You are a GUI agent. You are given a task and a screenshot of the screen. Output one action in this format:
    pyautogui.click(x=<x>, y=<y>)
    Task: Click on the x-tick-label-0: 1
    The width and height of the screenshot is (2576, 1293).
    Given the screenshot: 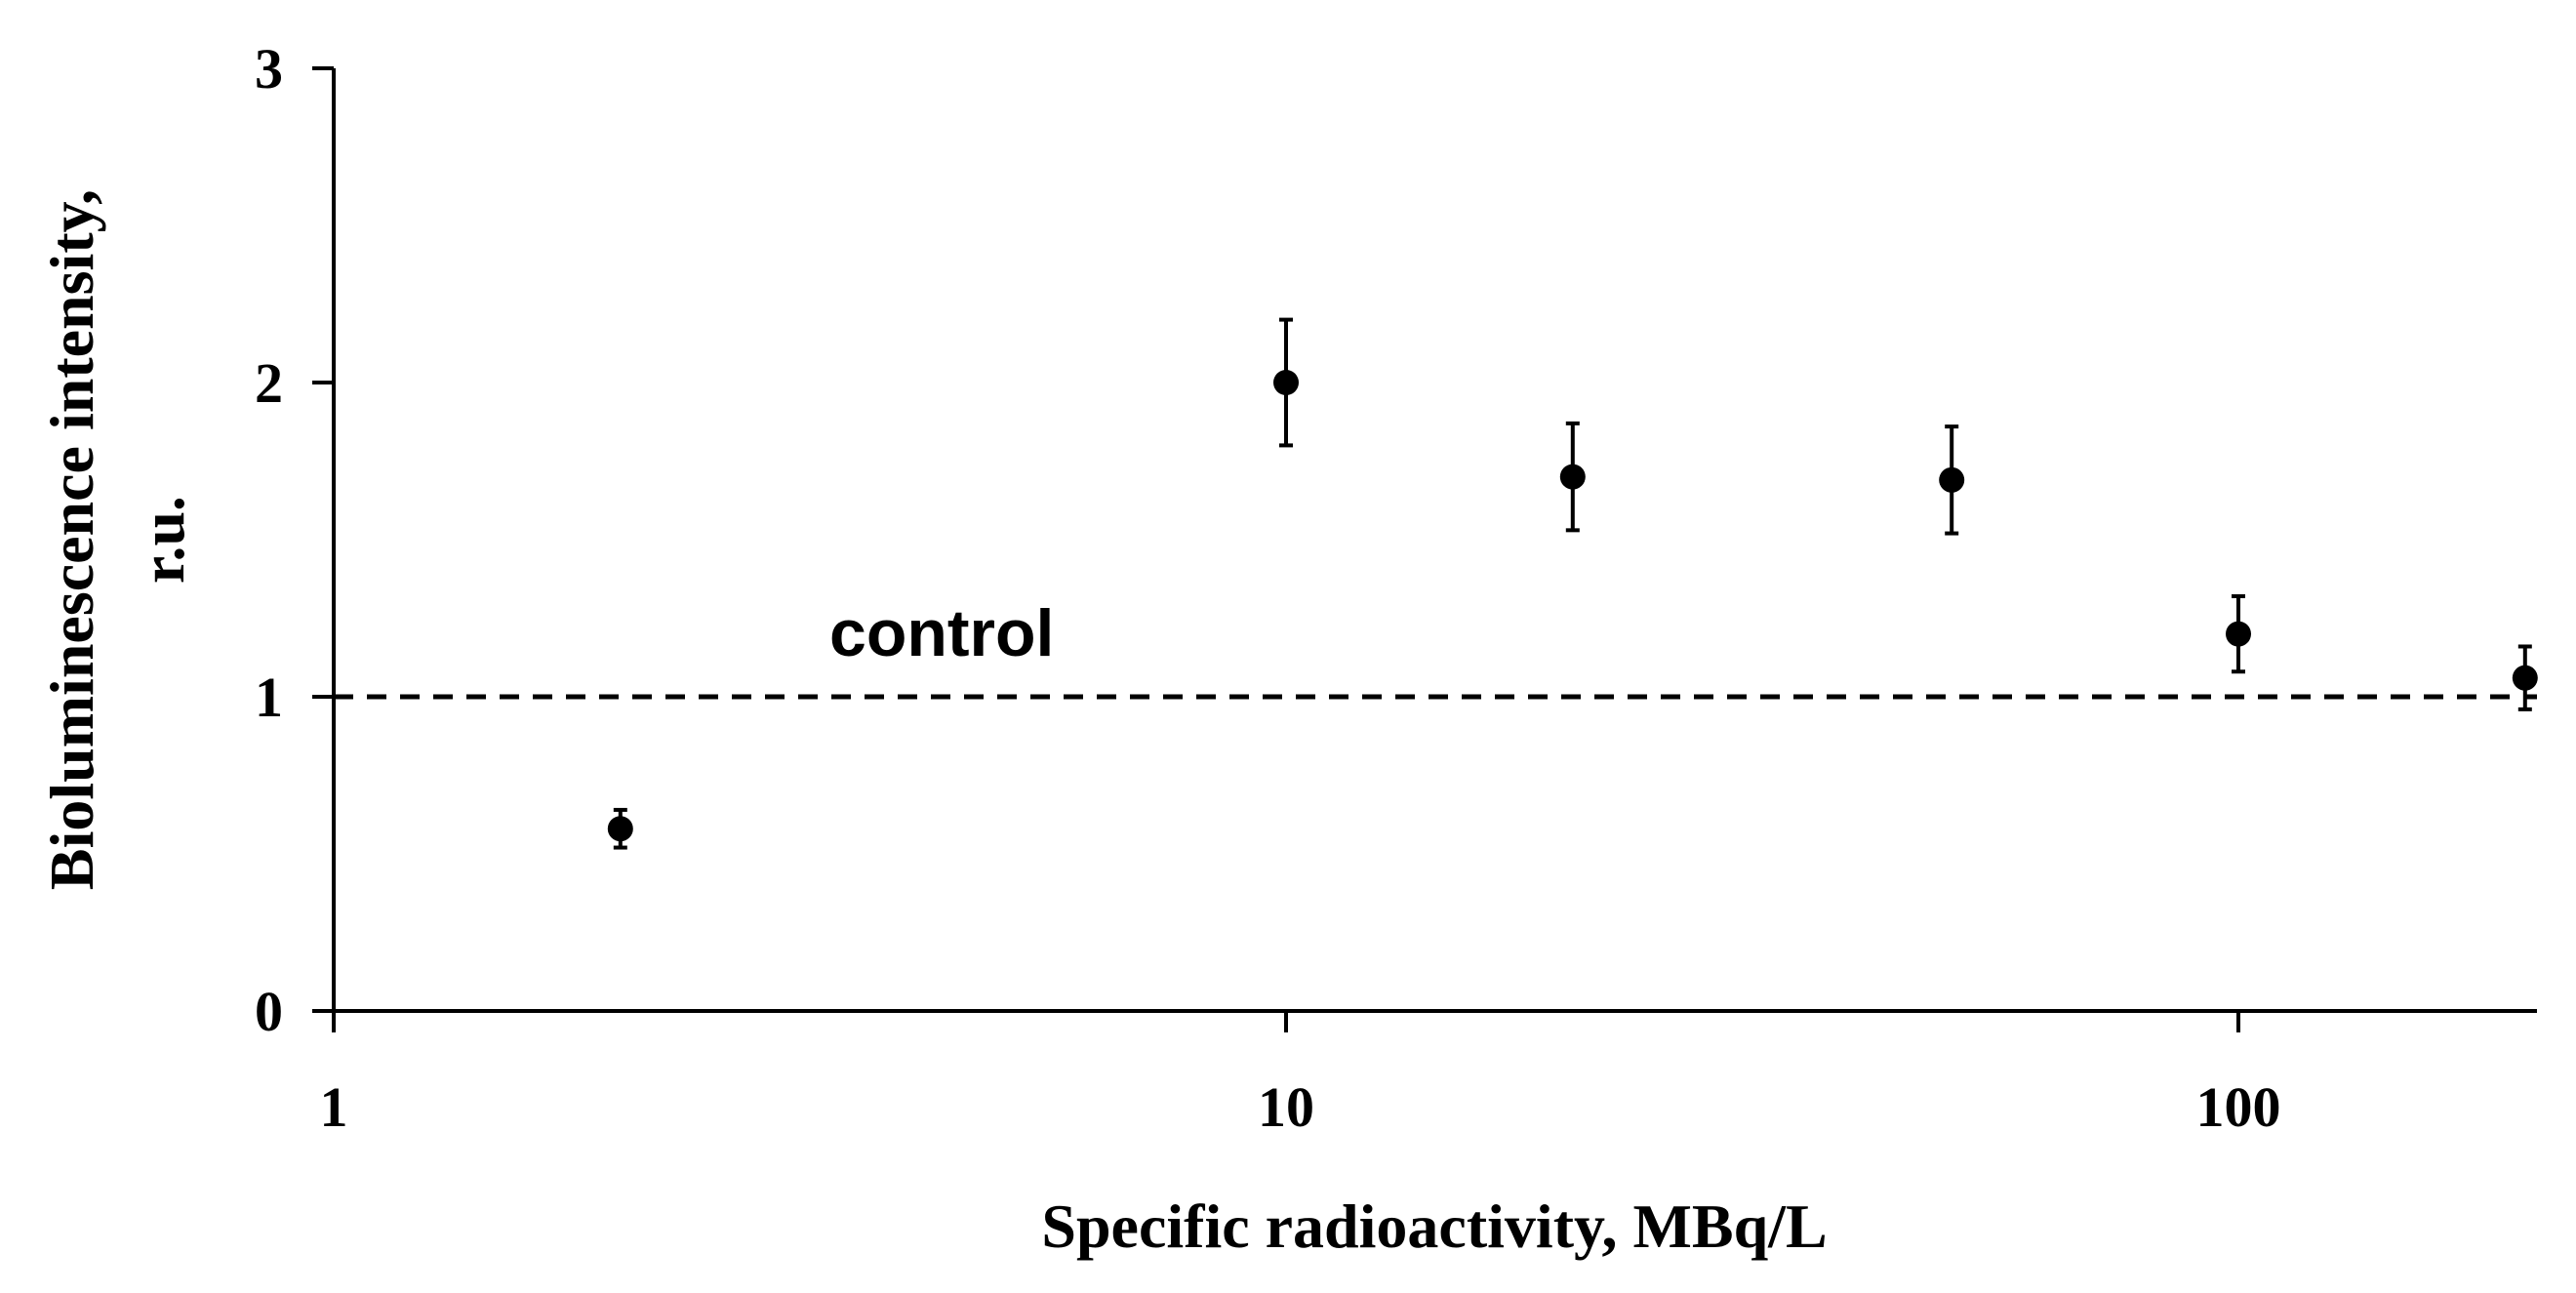 What is the action you would take?
    pyautogui.click(x=334, y=1107)
    